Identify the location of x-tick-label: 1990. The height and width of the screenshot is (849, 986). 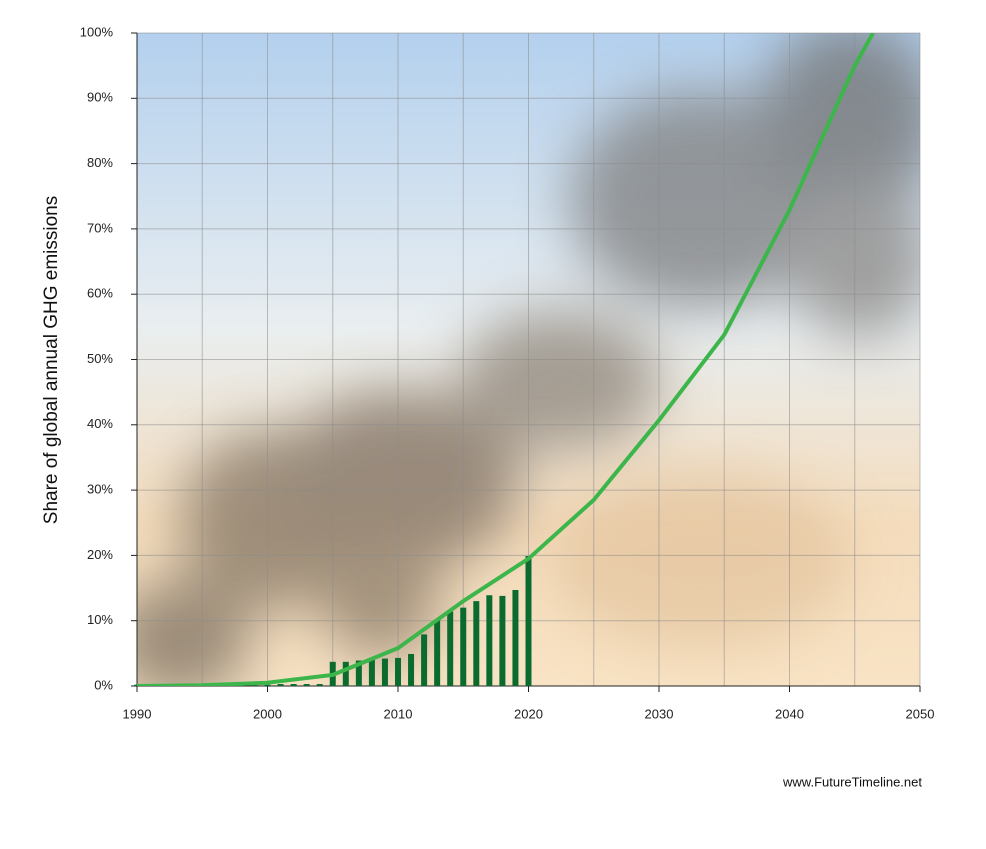
(137, 713).